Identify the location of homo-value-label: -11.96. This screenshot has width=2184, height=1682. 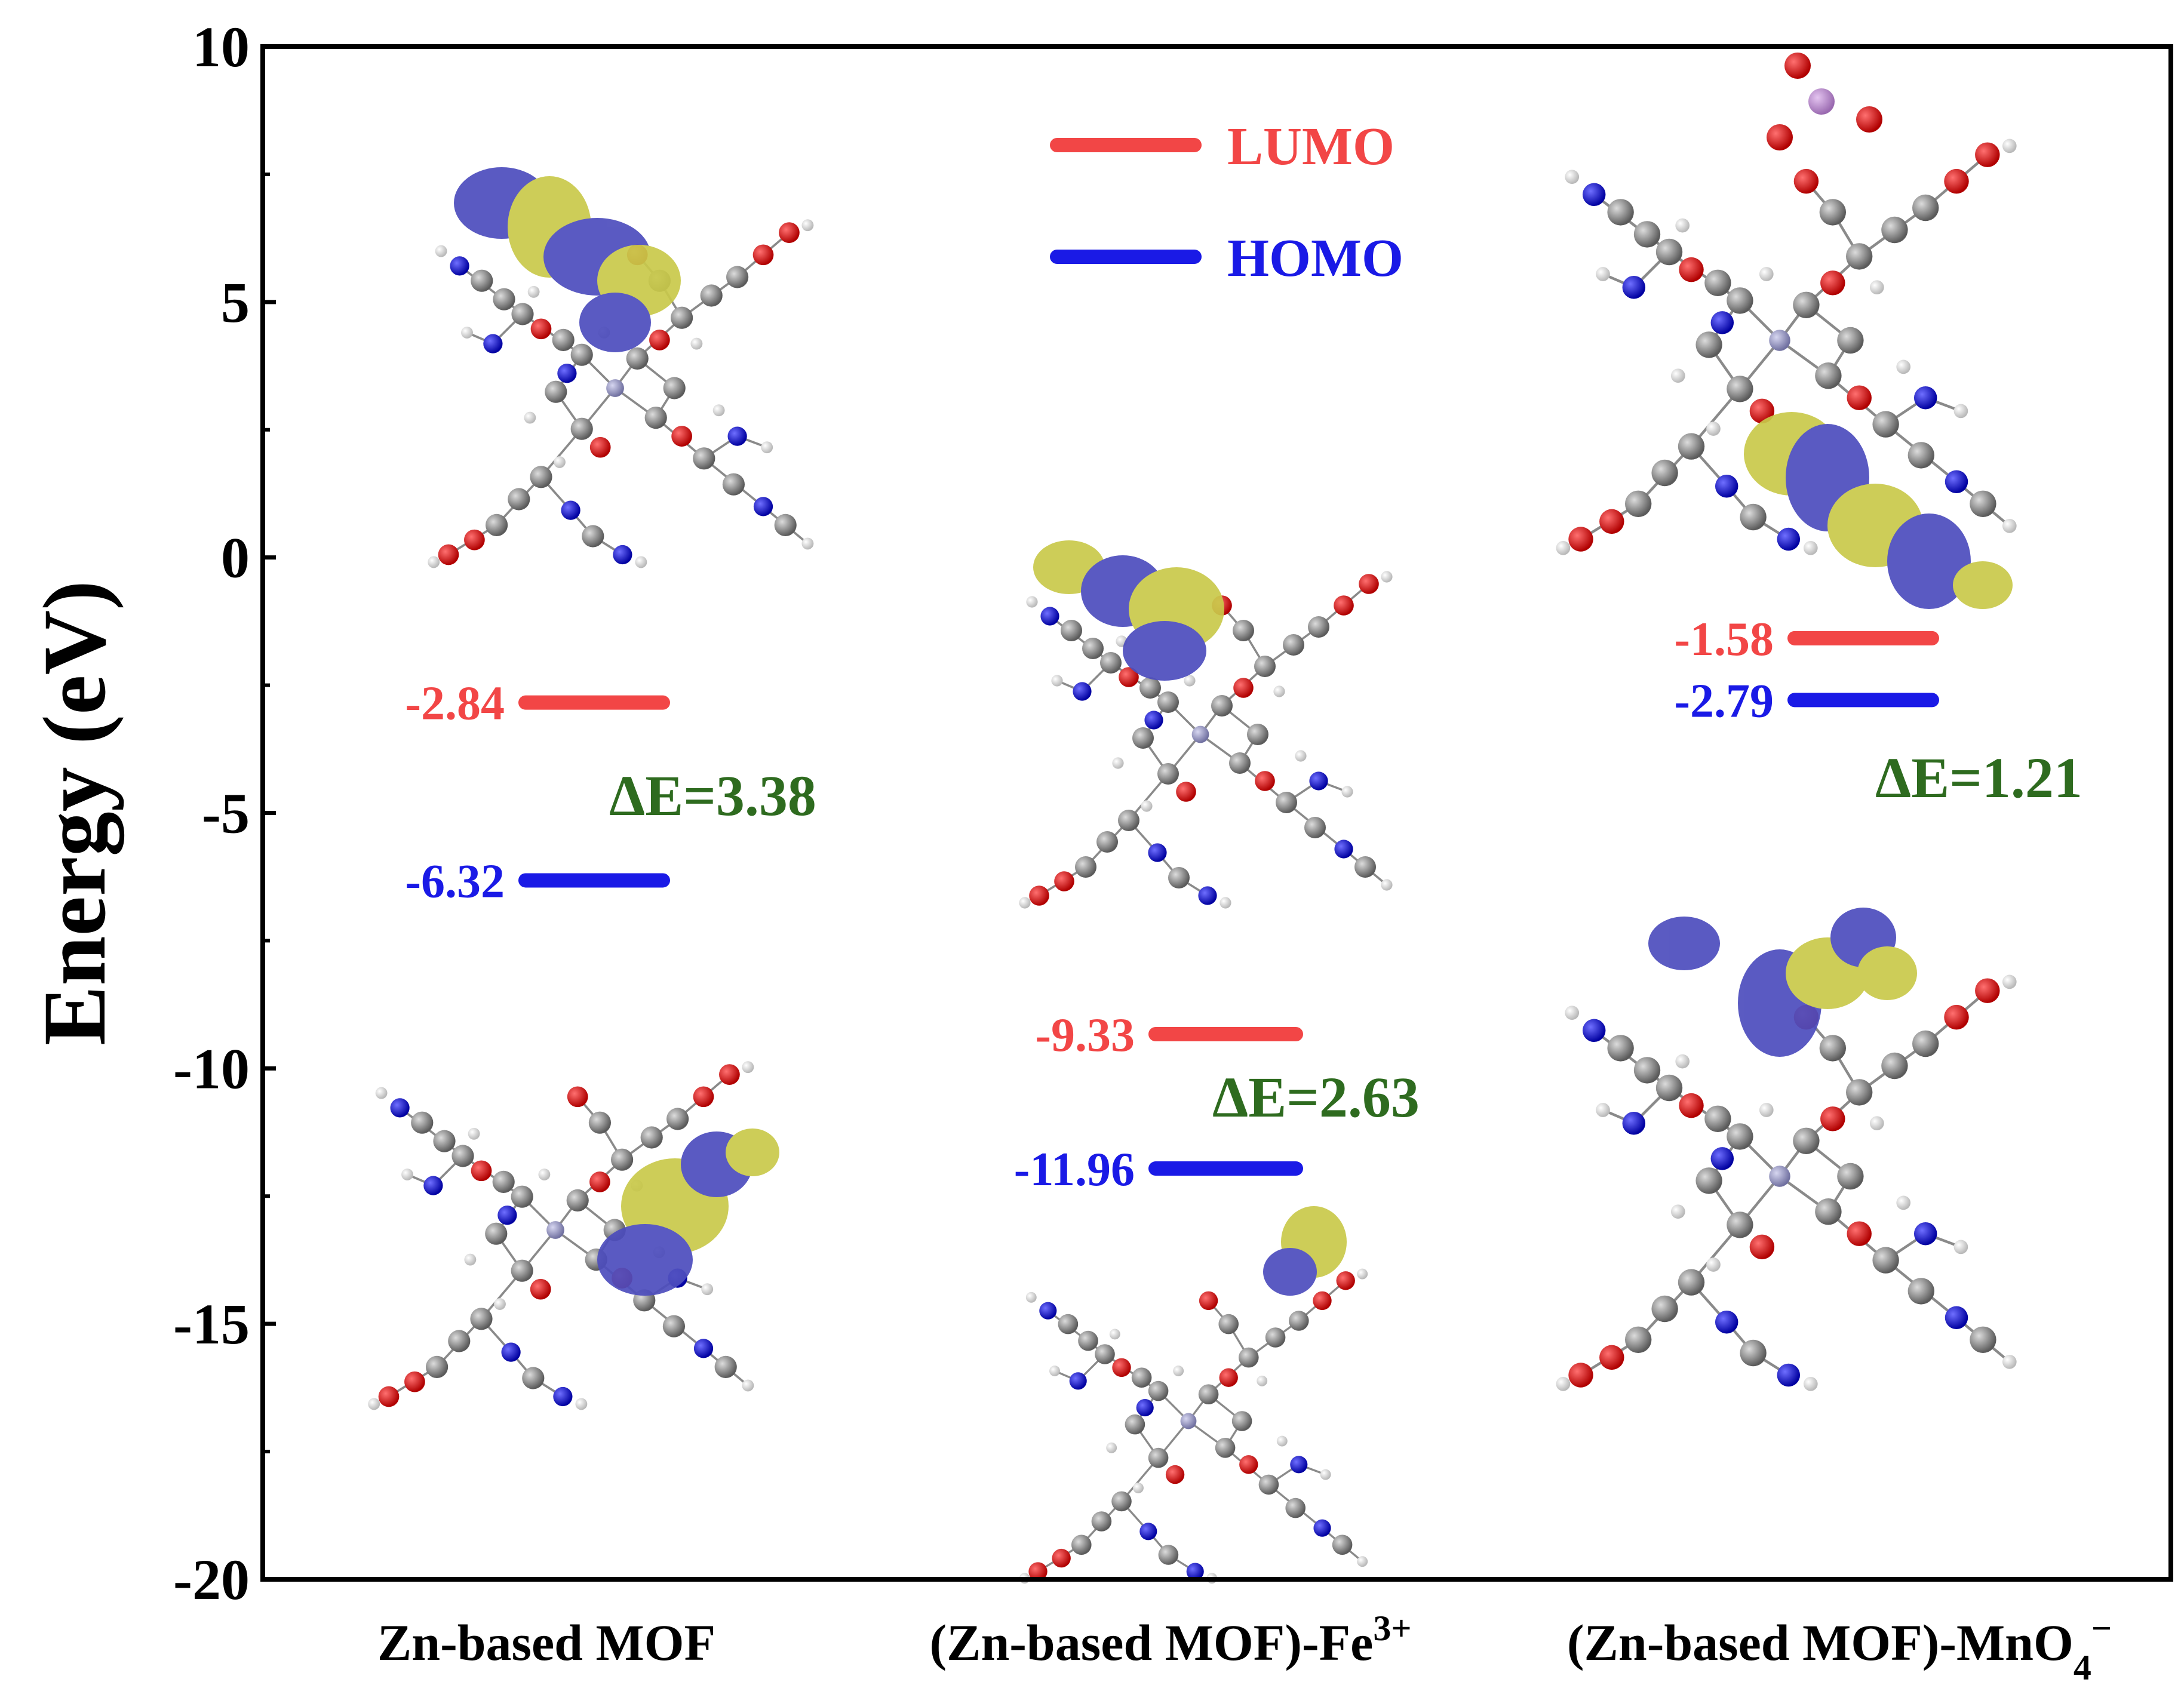
(1074, 1169).